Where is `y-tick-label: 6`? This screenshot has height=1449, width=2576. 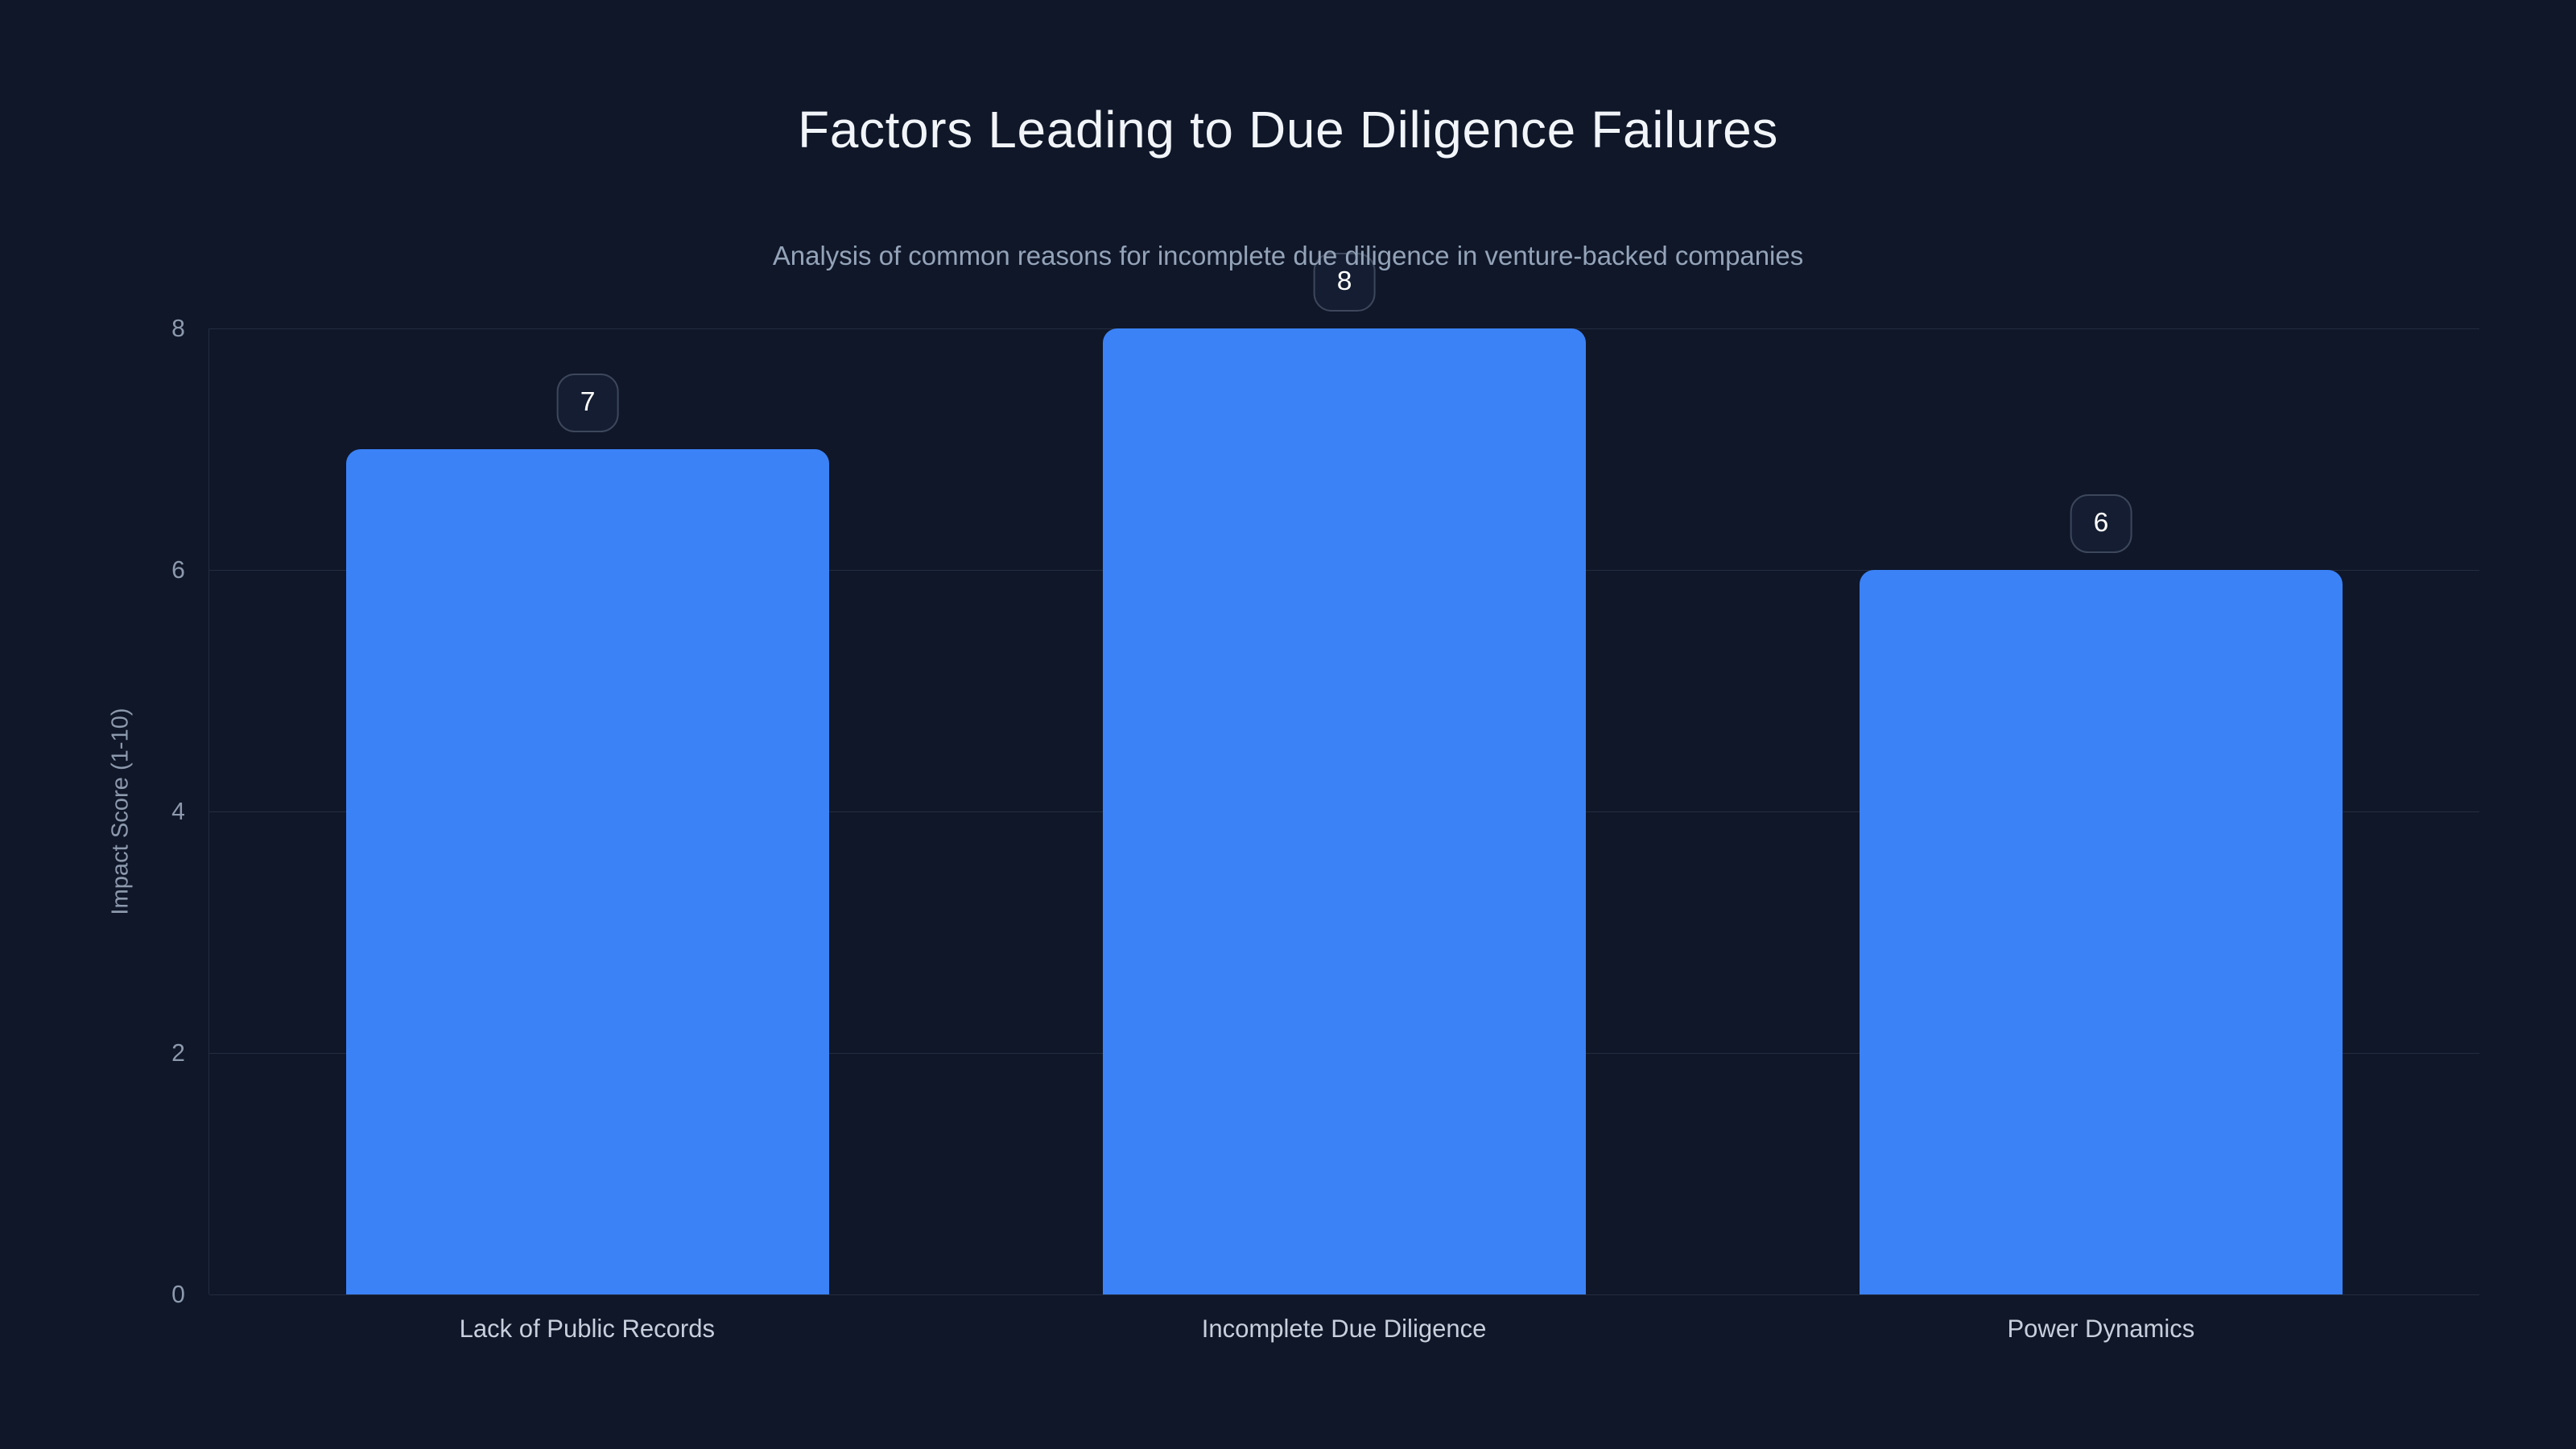 y-tick-label: 6 is located at coordinates (178, 570).